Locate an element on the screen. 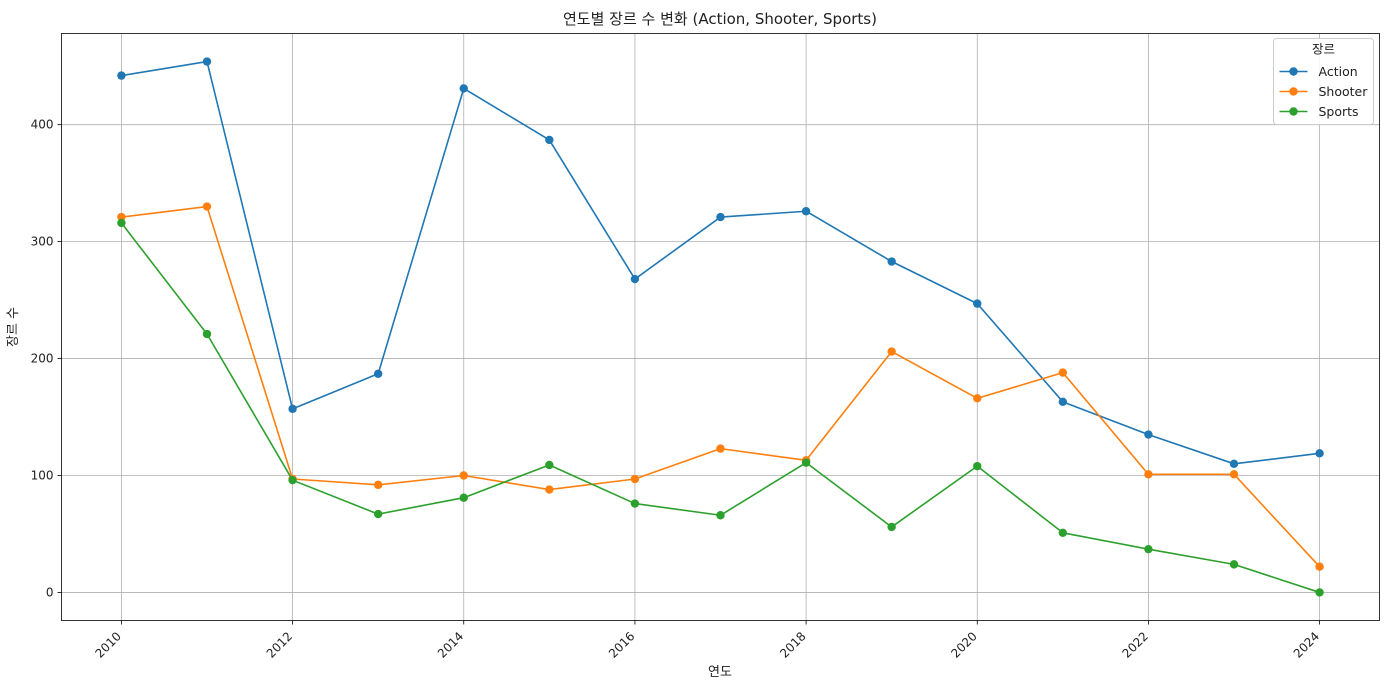 The image size is (1389, 694). chart-title: 연도별 장르 수 변화 (Action, Shooter, Sports) is located at coordinates (720, 19).